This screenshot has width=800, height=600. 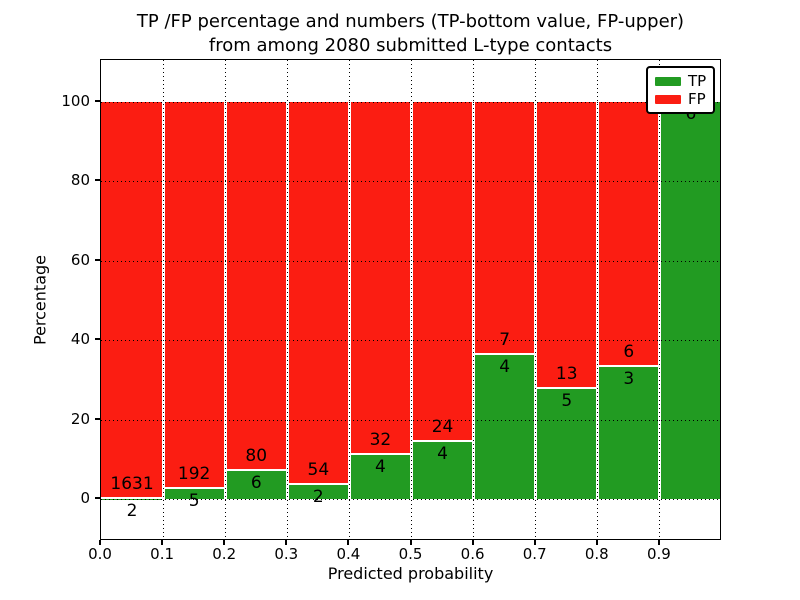 What do you see at coordinates (318, 469) in the screenshot?
I see `fp-count-label: 54` at bounding box center [318, 469].